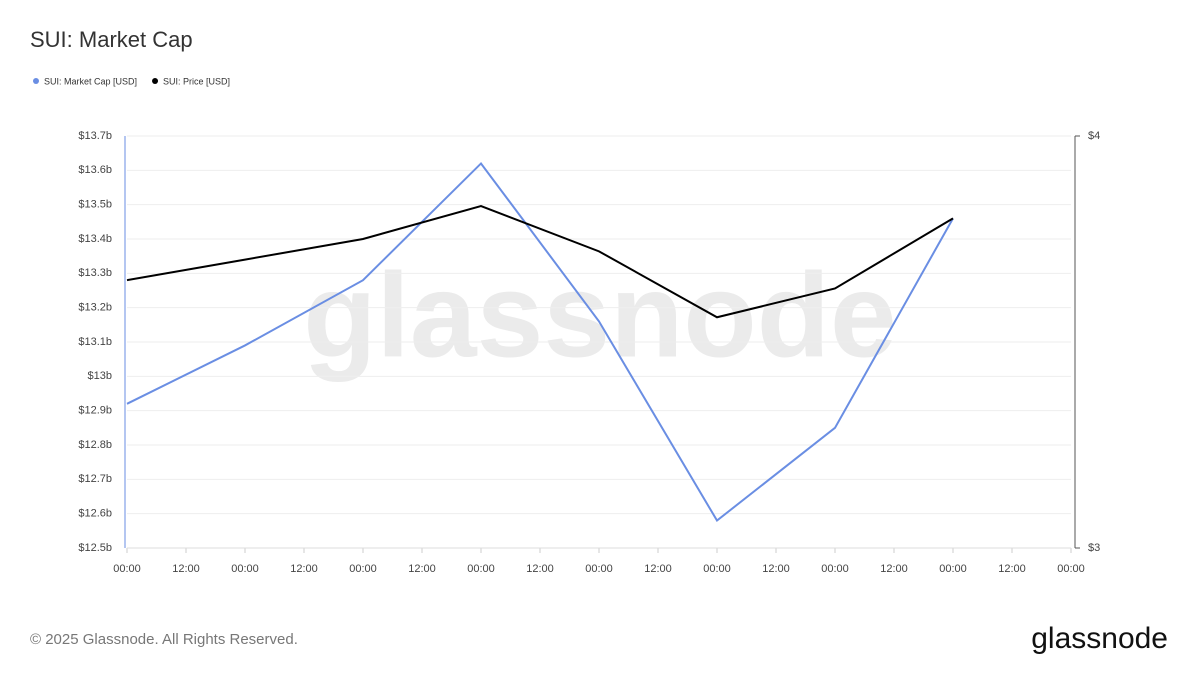 The height and width of the screenshot is (675, 1200). I want to click on series-line, so click(540, 261).